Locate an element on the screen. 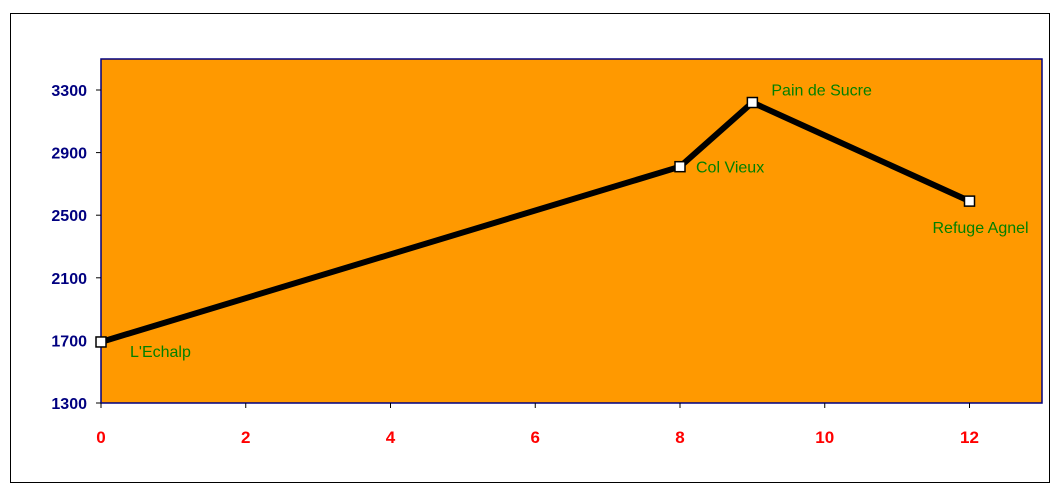 The height and width of the screenshot is (483, 1053). y-tick-label: 1700 is located at coordinates (69, 341).